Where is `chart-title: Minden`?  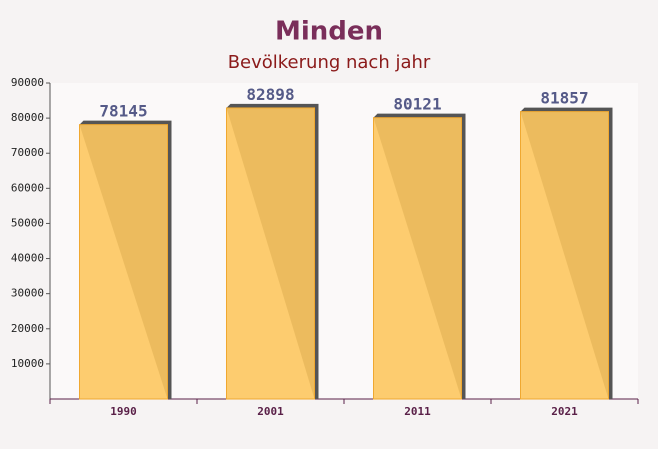 chart-title: Minden is located at coordinates (329, 32).